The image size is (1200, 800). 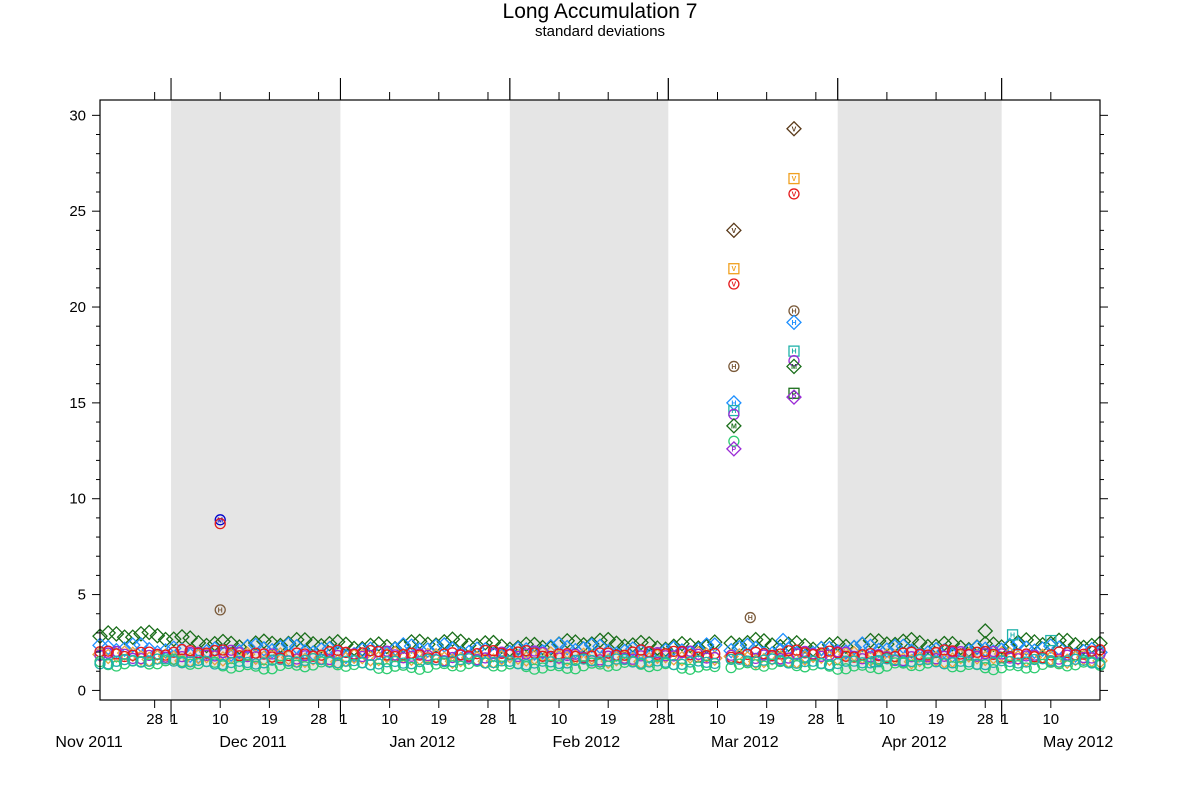 What do you see at coordinates (77, 403) in the screenshot?
I see `y-tick-label: 15` at bounding box center [77, 403].